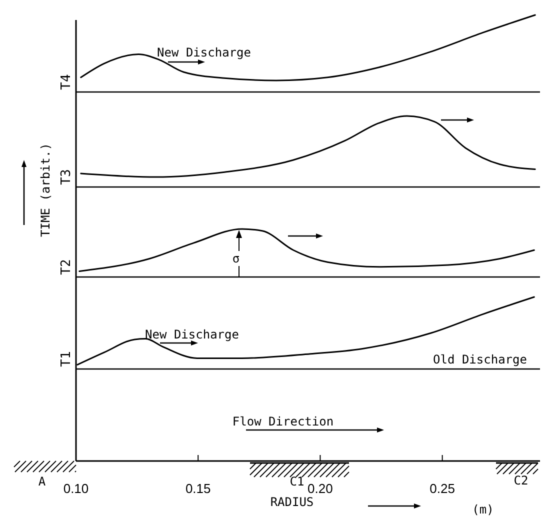 Image resolution: width=545 pixels, height=516 pixels. Describe the element at coordinates (521, 480) in the screenshot. I see `text: C2` at that location.